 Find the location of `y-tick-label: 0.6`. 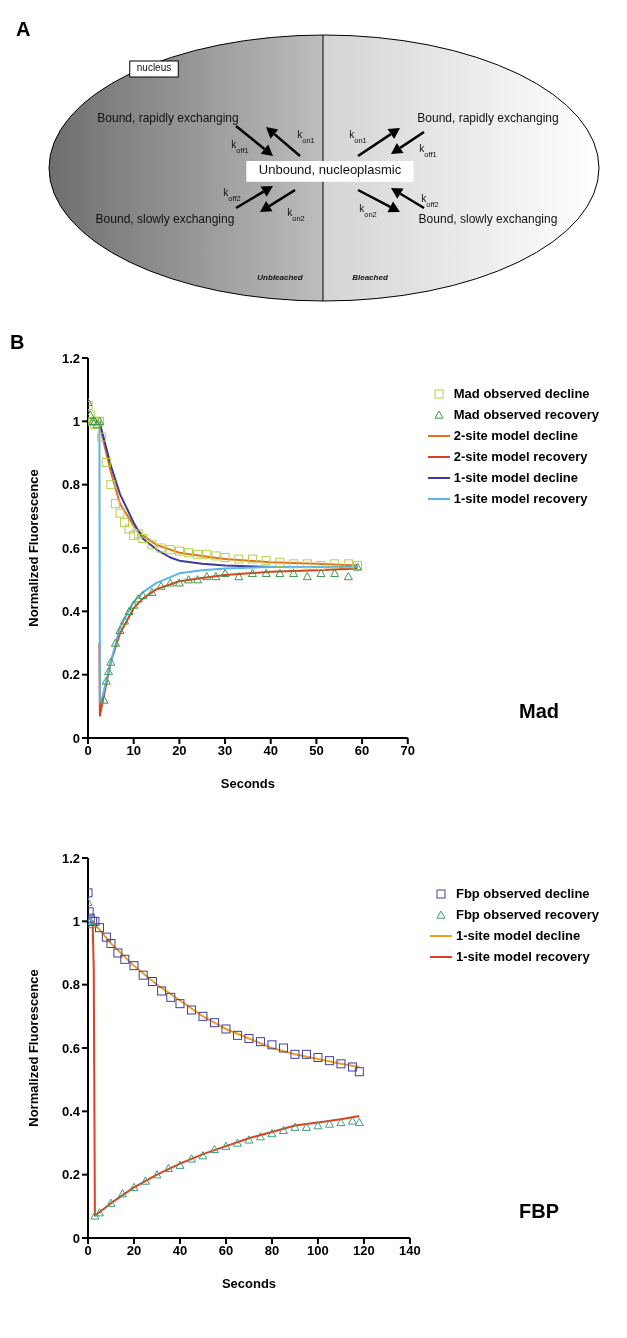

y-tick-label: 0.6 is located at coordinates (70, 548).